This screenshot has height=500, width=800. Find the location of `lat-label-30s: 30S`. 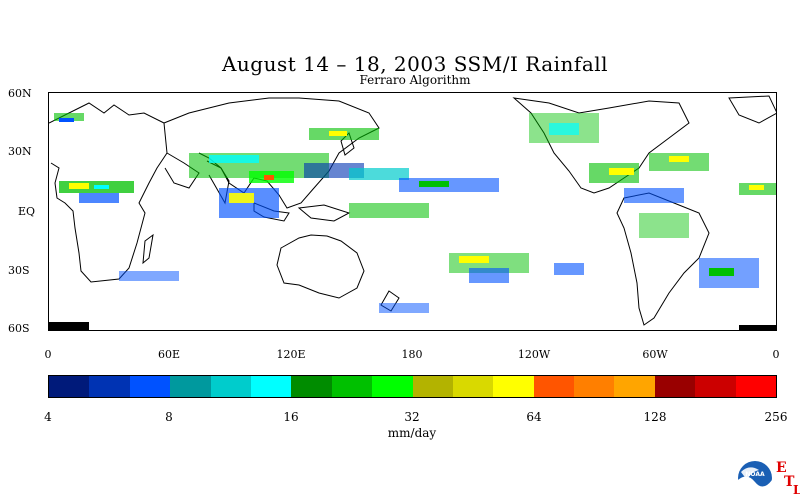

lat-label-30s: 30S is located at coordinates (19, 270).